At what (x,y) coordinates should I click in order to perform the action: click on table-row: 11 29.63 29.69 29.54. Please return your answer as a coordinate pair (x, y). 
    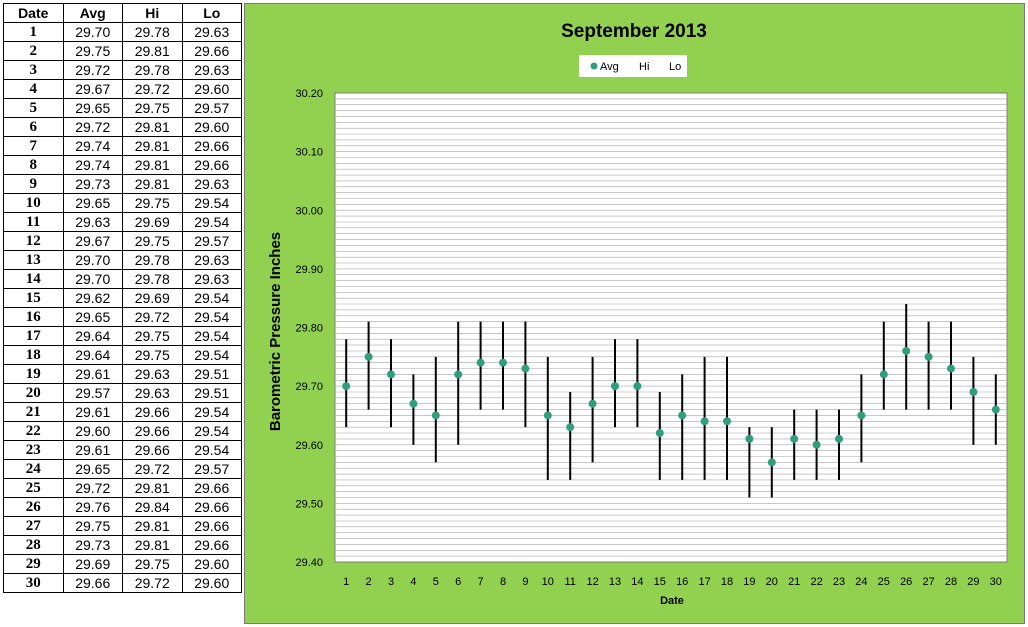
    Looking at the image, I should click on (122, 222).